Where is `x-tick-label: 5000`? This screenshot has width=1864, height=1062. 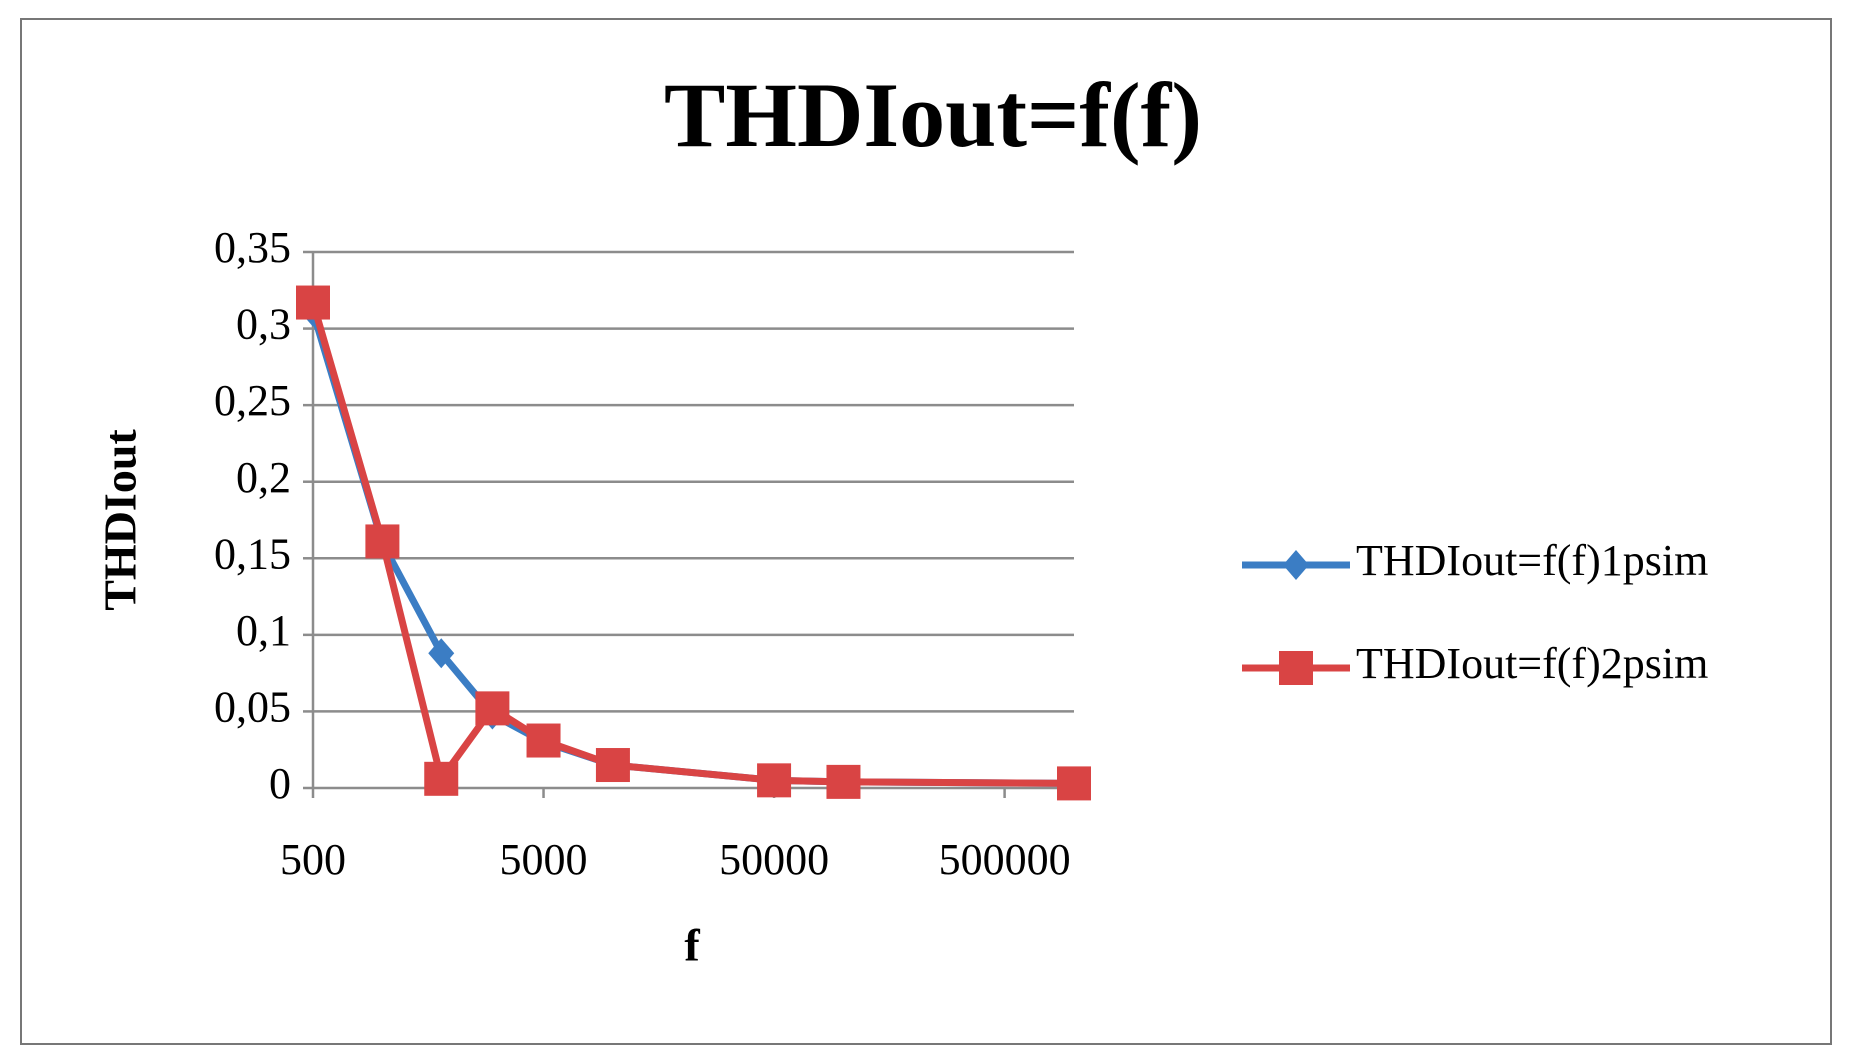 x-tick-label: 5000 is located at coordinates (544, 859).